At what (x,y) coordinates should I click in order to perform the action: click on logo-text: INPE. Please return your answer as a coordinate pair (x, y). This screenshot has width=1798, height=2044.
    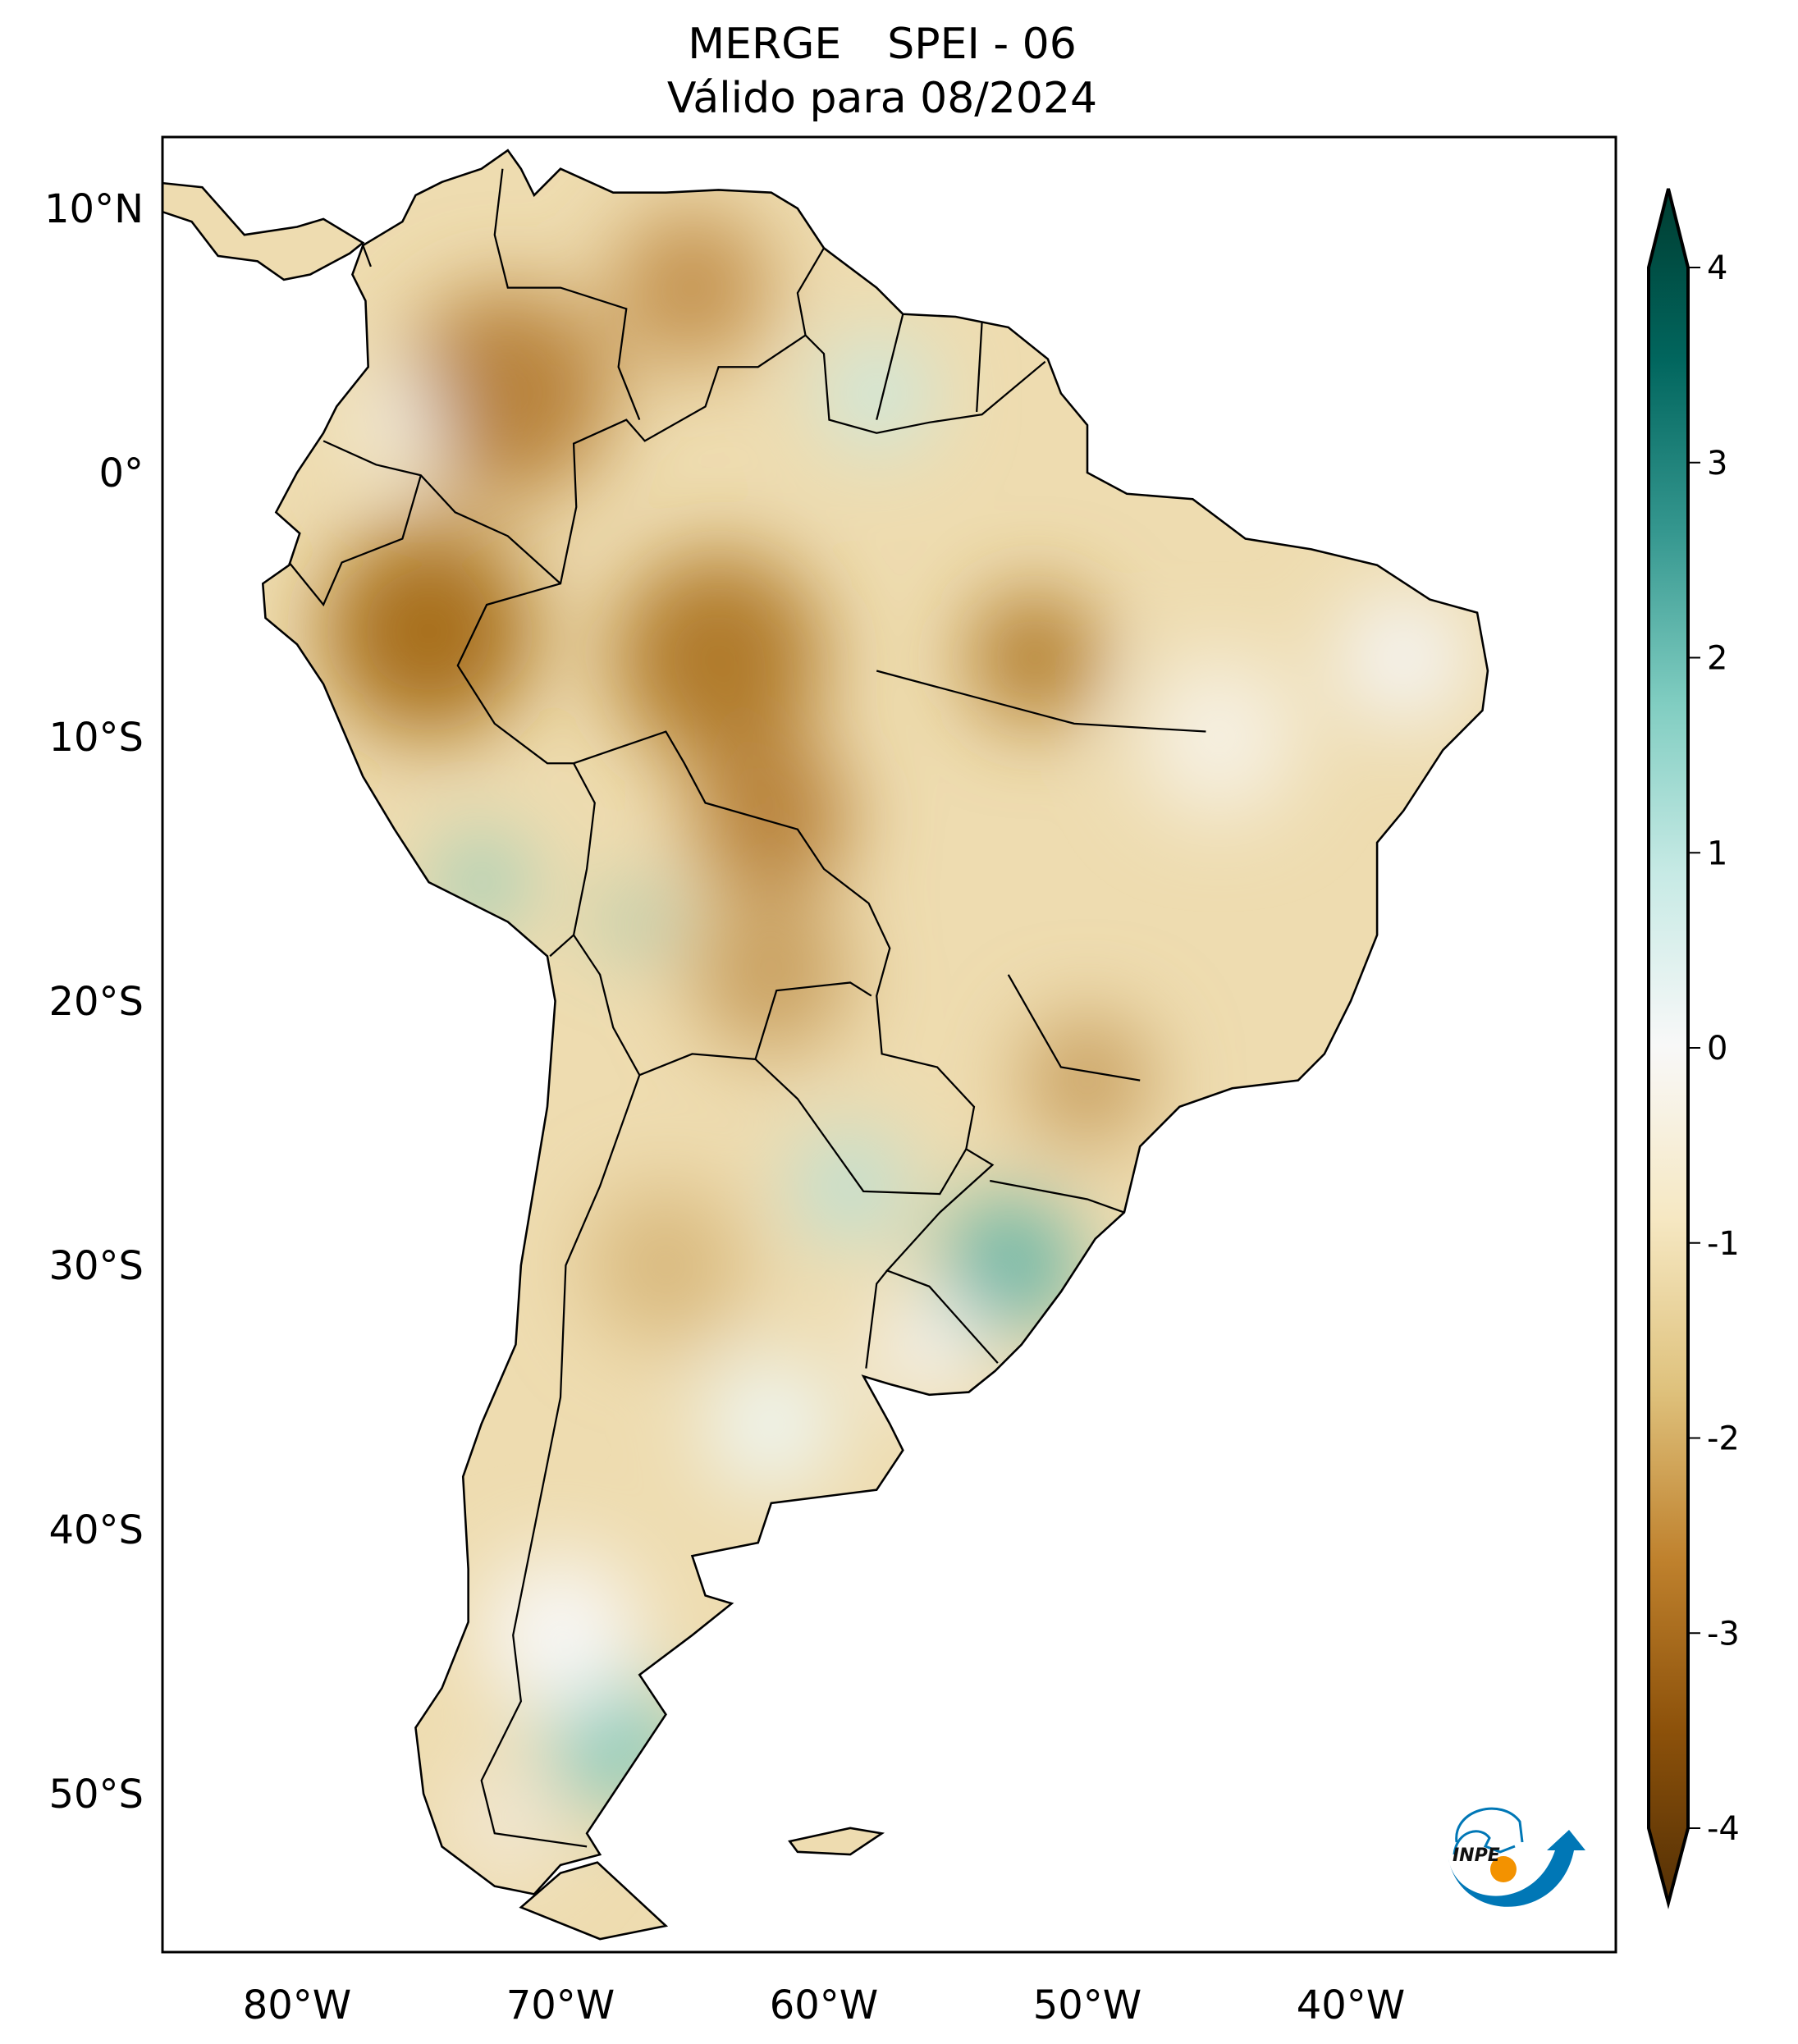
    Looking at the image, I should click on (1476, 1855).